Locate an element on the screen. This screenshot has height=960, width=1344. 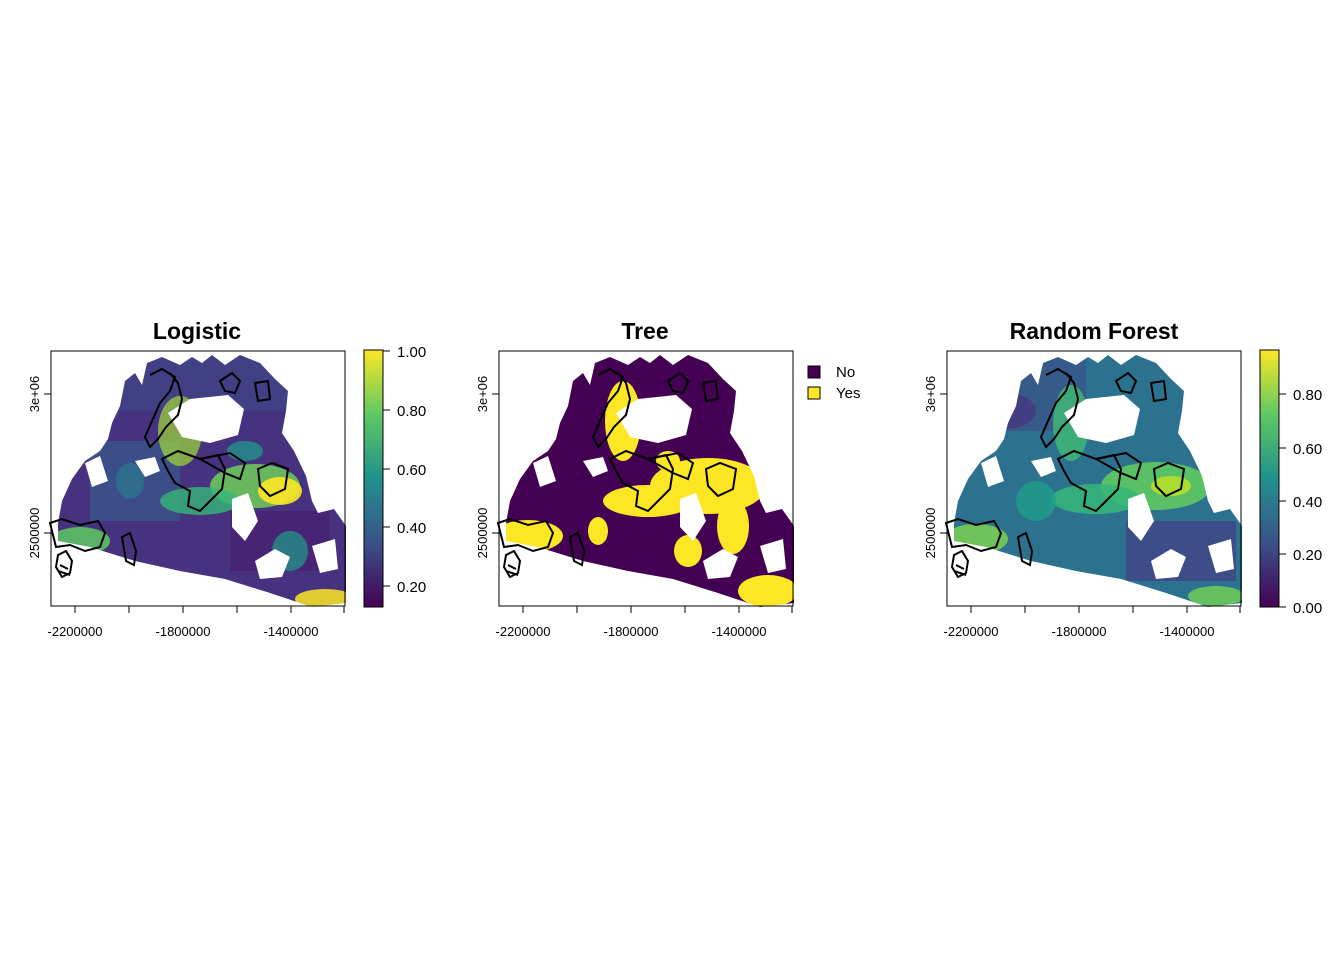
legend-swatch-no is located at coordinates (814, 372).